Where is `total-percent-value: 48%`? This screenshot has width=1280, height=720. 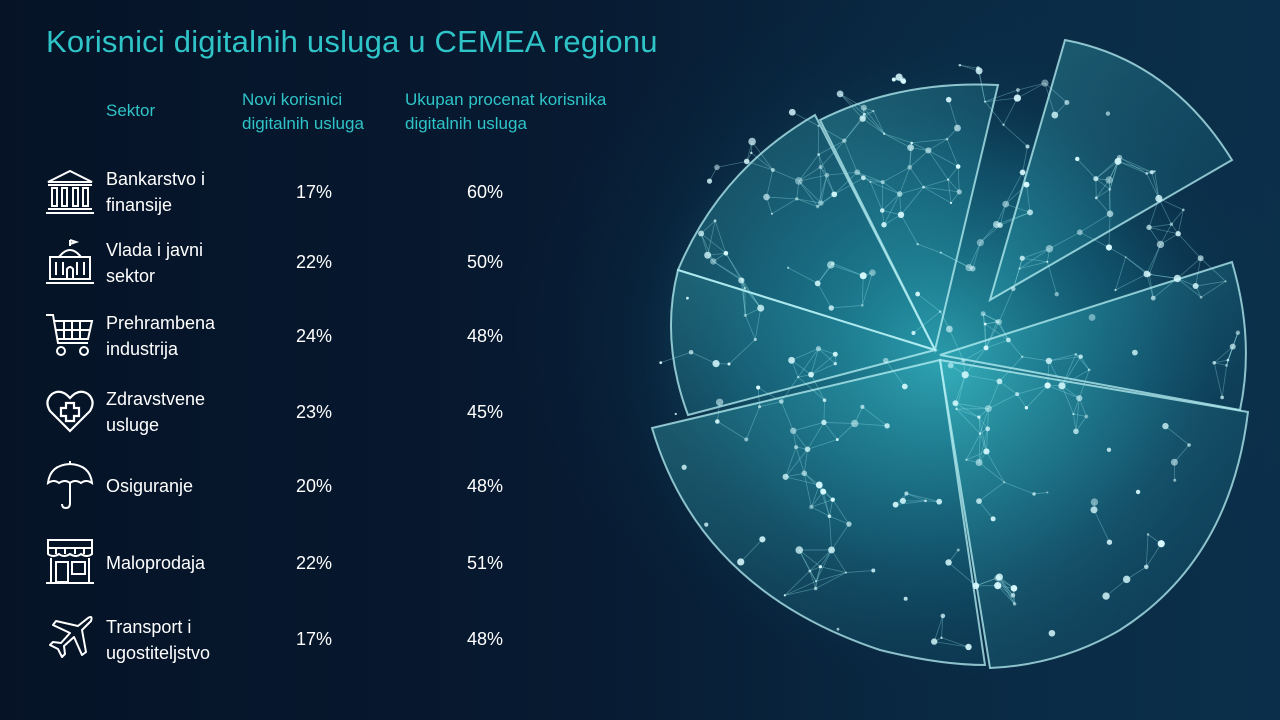 total-percent-value: 48% is located at coordinates (485, 486).